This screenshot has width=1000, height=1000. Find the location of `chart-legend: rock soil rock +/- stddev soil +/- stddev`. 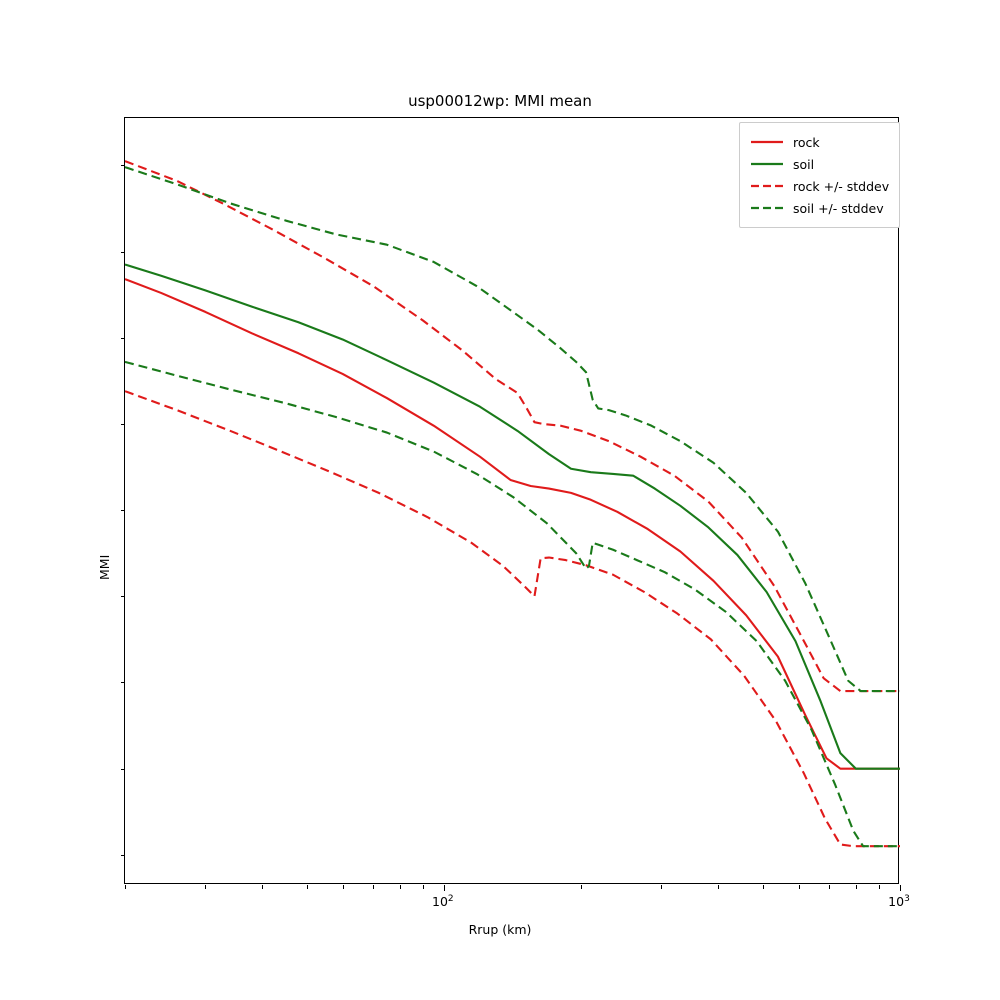

chart-legend: rock soil rock +/- stddev soil +/- stddev is located at coordinates (820, 175).